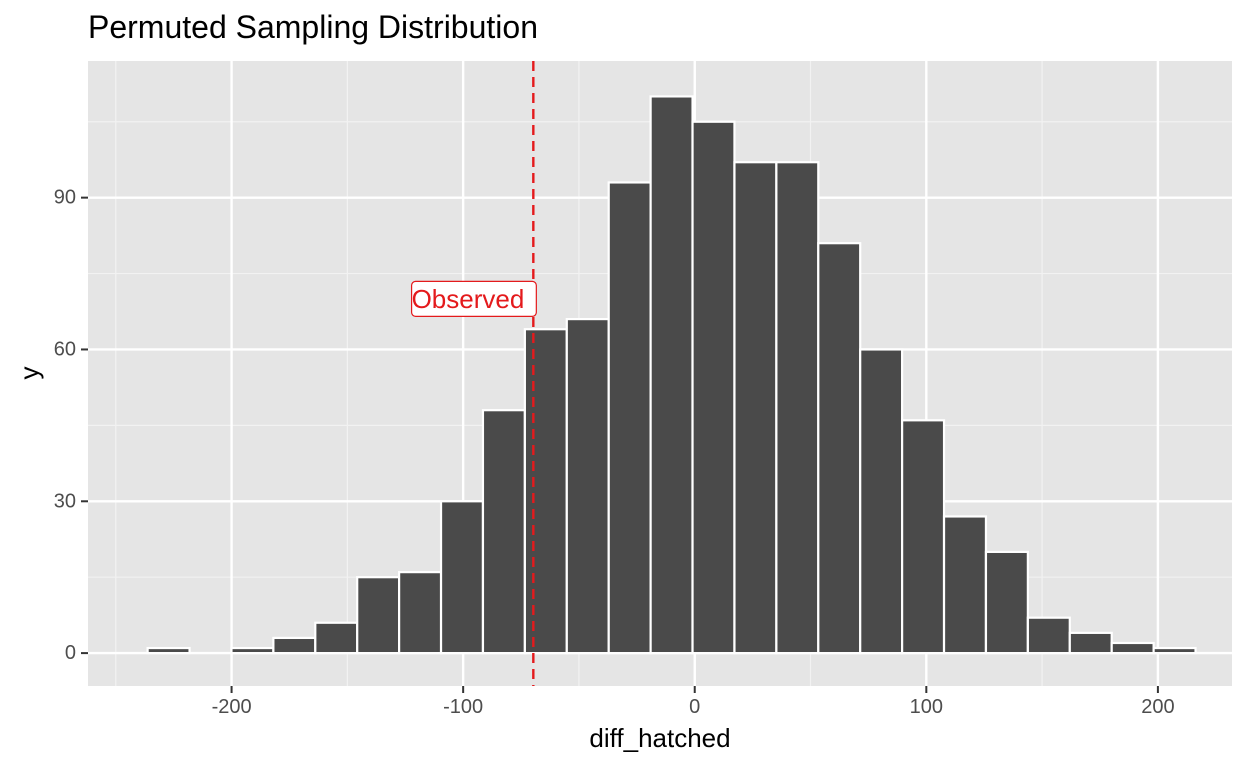 The width and height of the screenshot is (1248, 768). Describe the element at coordinates (65, 198) in the screenshot. I see `y-tick-label: 90` at that location.